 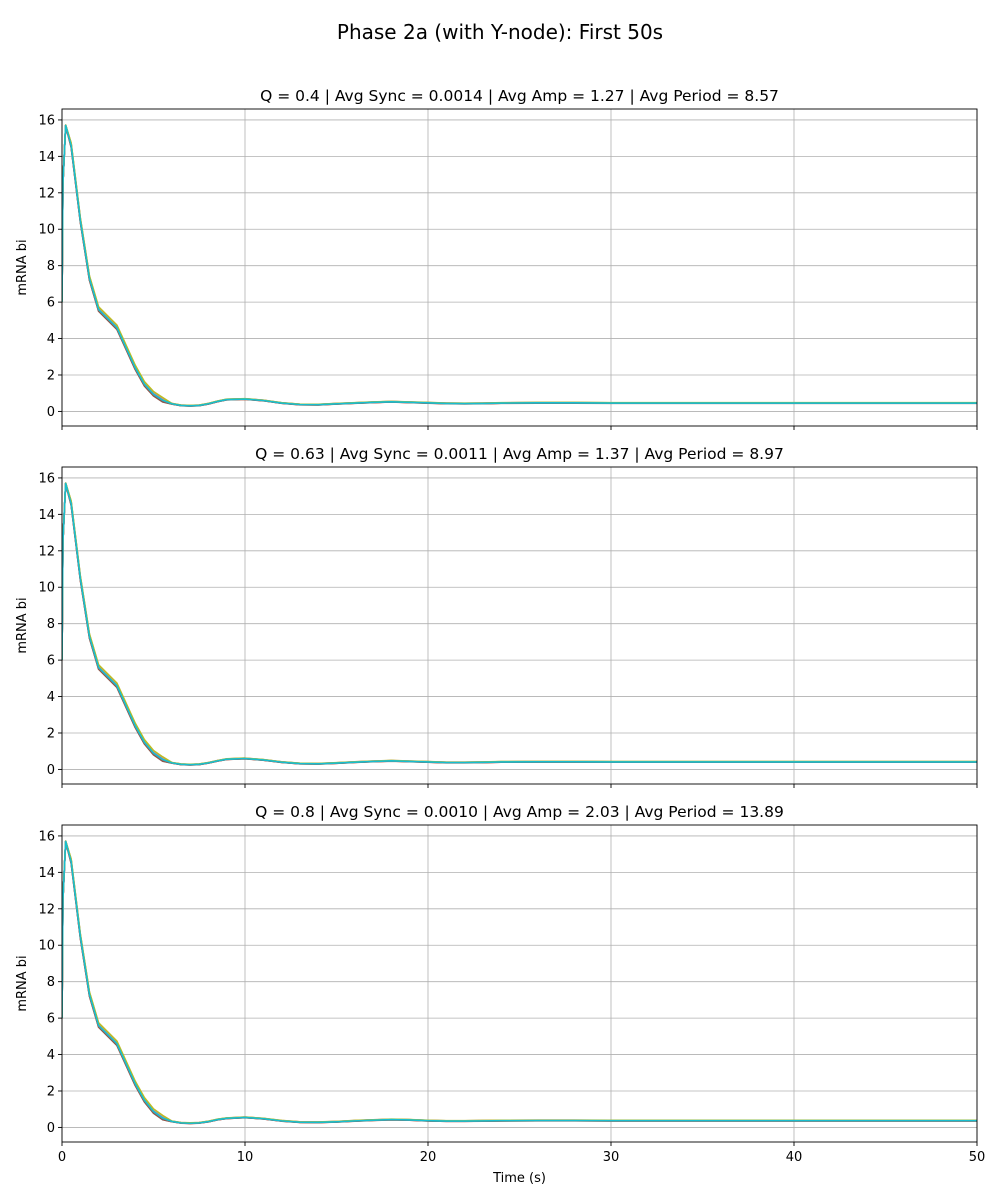 What do you see at coordinates (428, 1157) in the screenshot?
I see `x-tick-label: 20` at bounding box center [428, 1157].